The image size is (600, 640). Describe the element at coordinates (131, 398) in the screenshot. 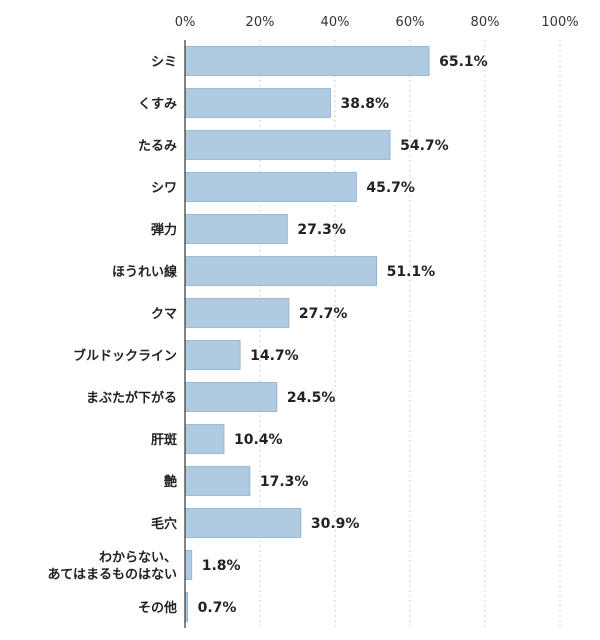

I see `category-label-8: まぶたが下がる` at that location.